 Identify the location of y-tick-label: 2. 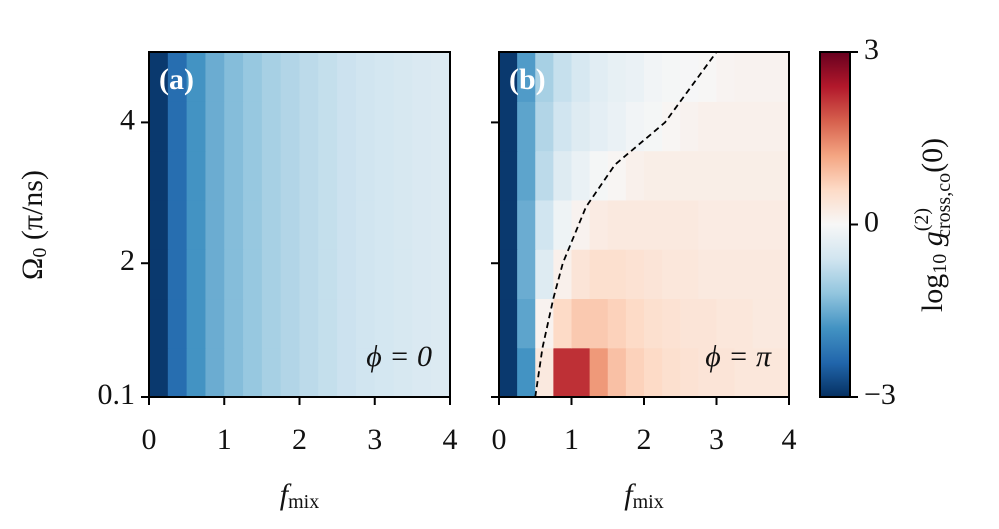
(127, 260).